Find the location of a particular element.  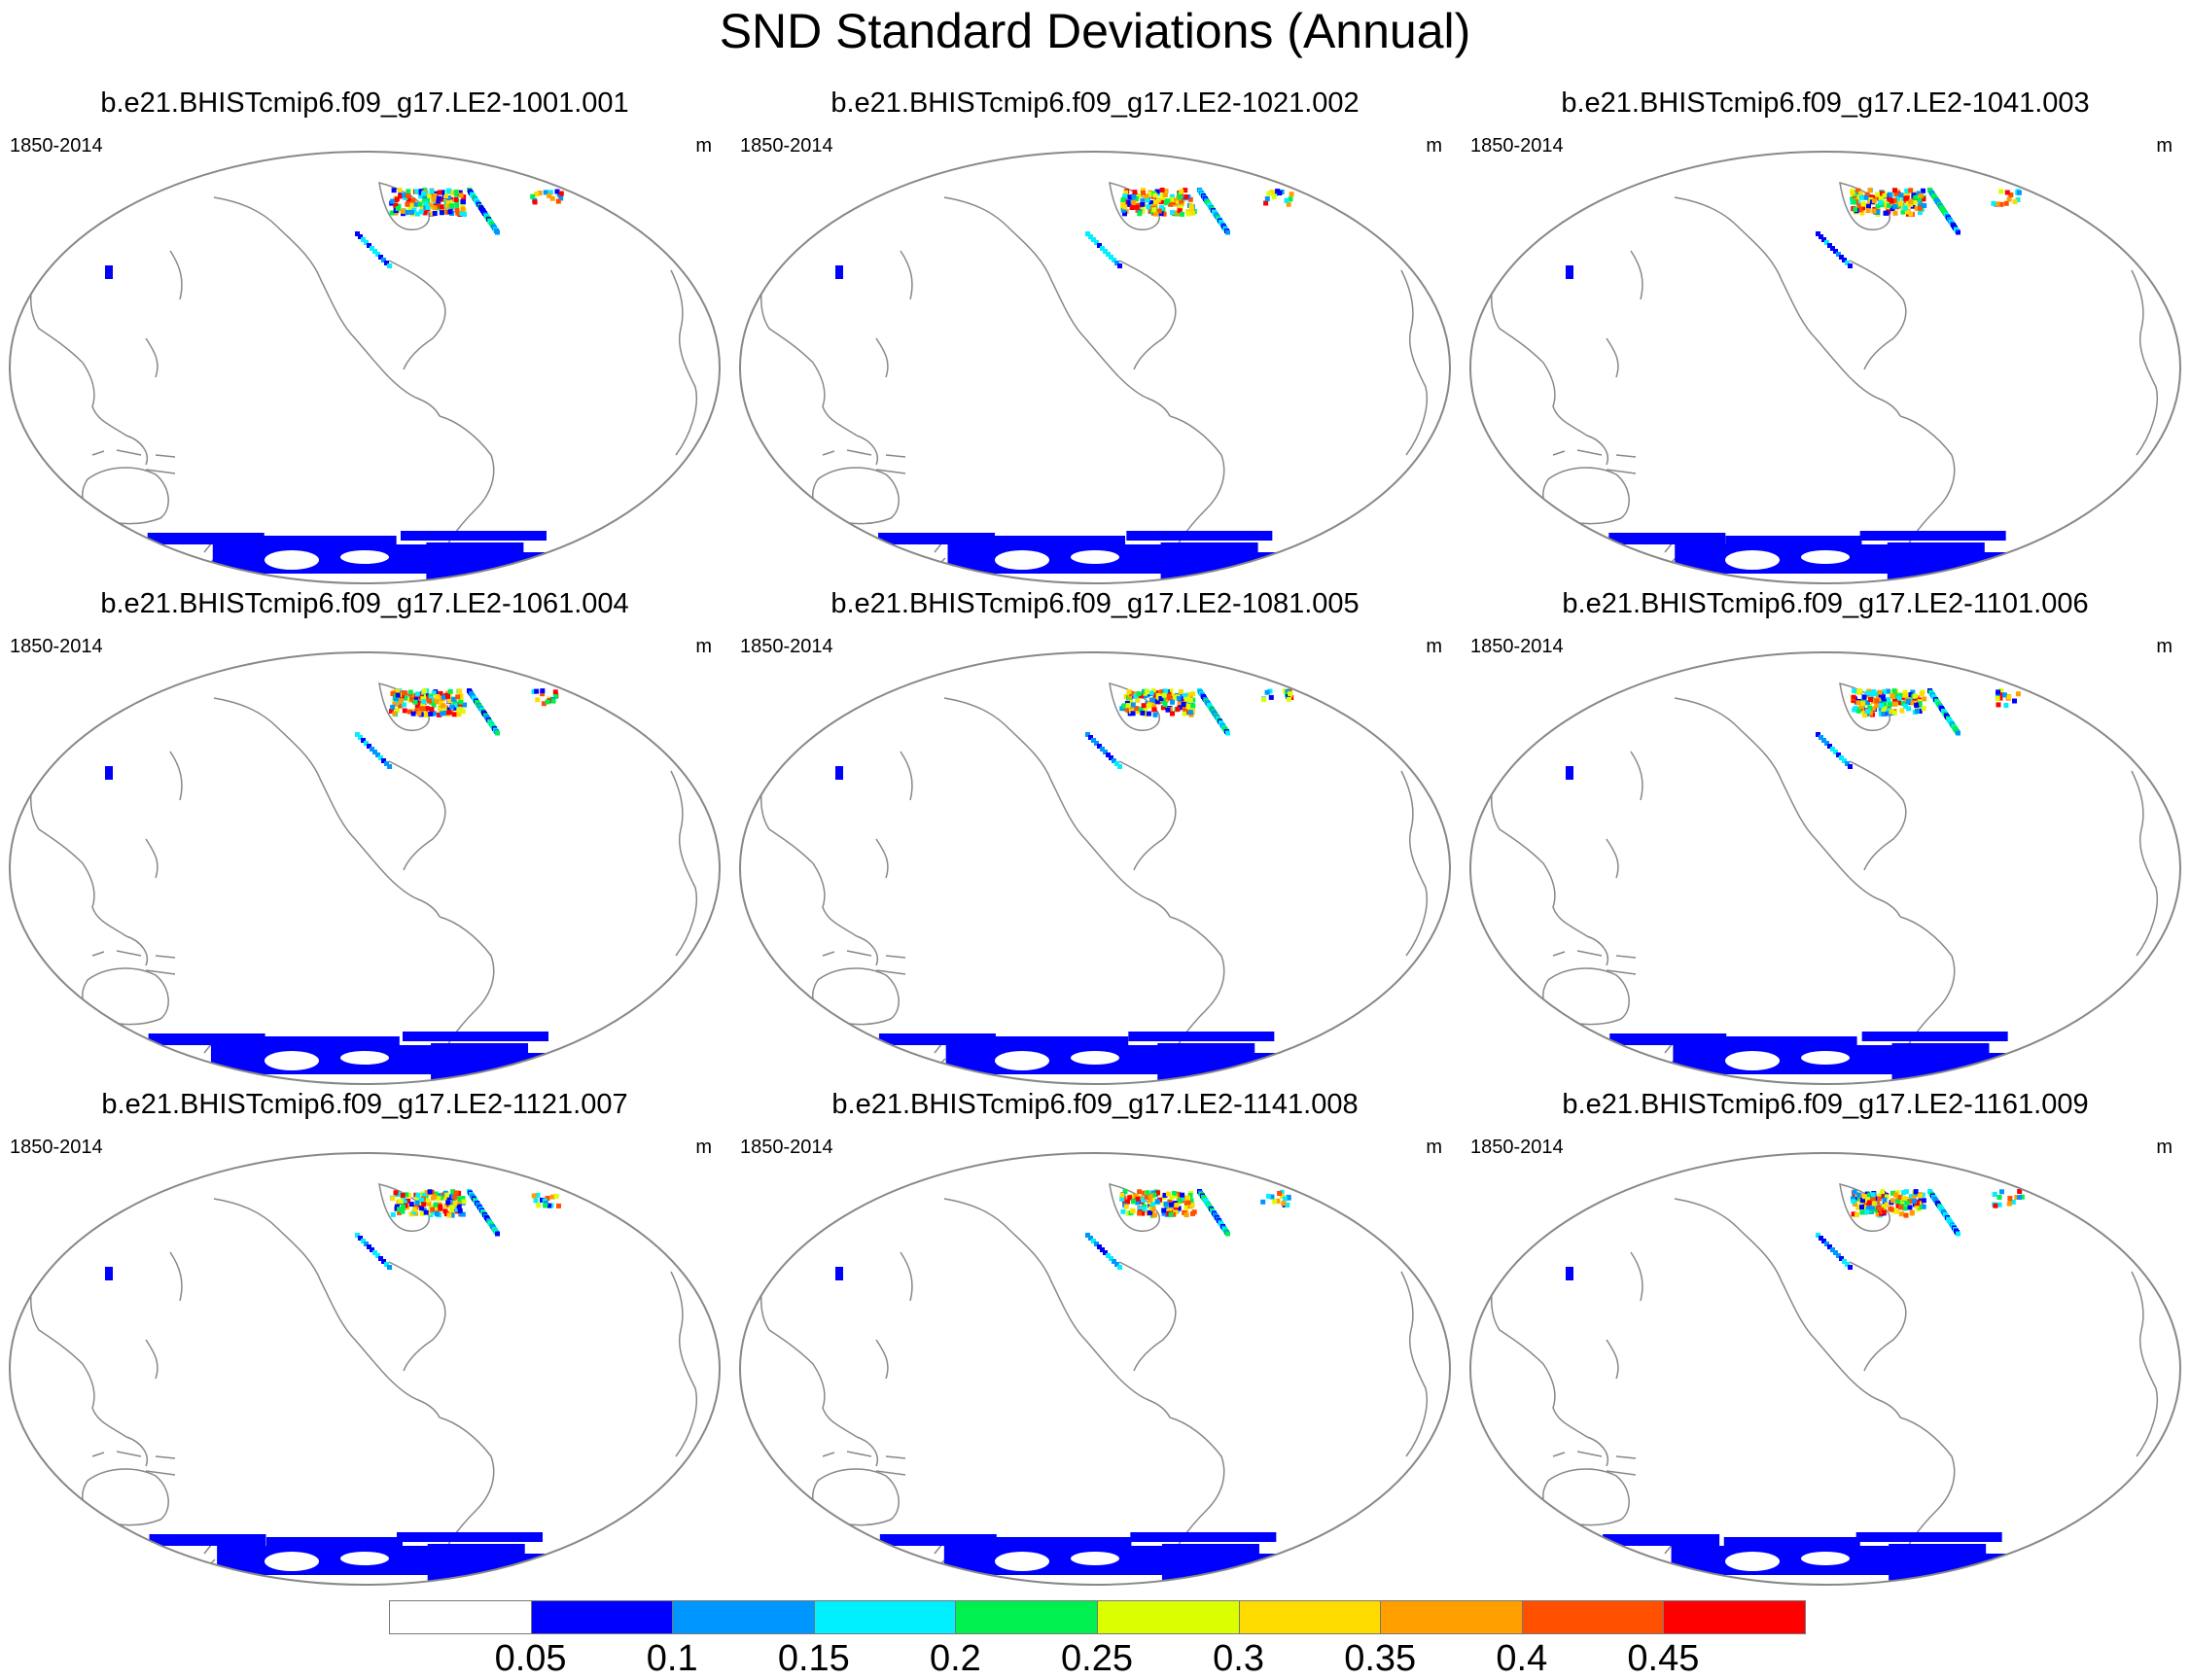

panel-title: b.e21.BHISTcmip6.f09_g17.LE2-1061.004 is located at coordinates (364, 603).